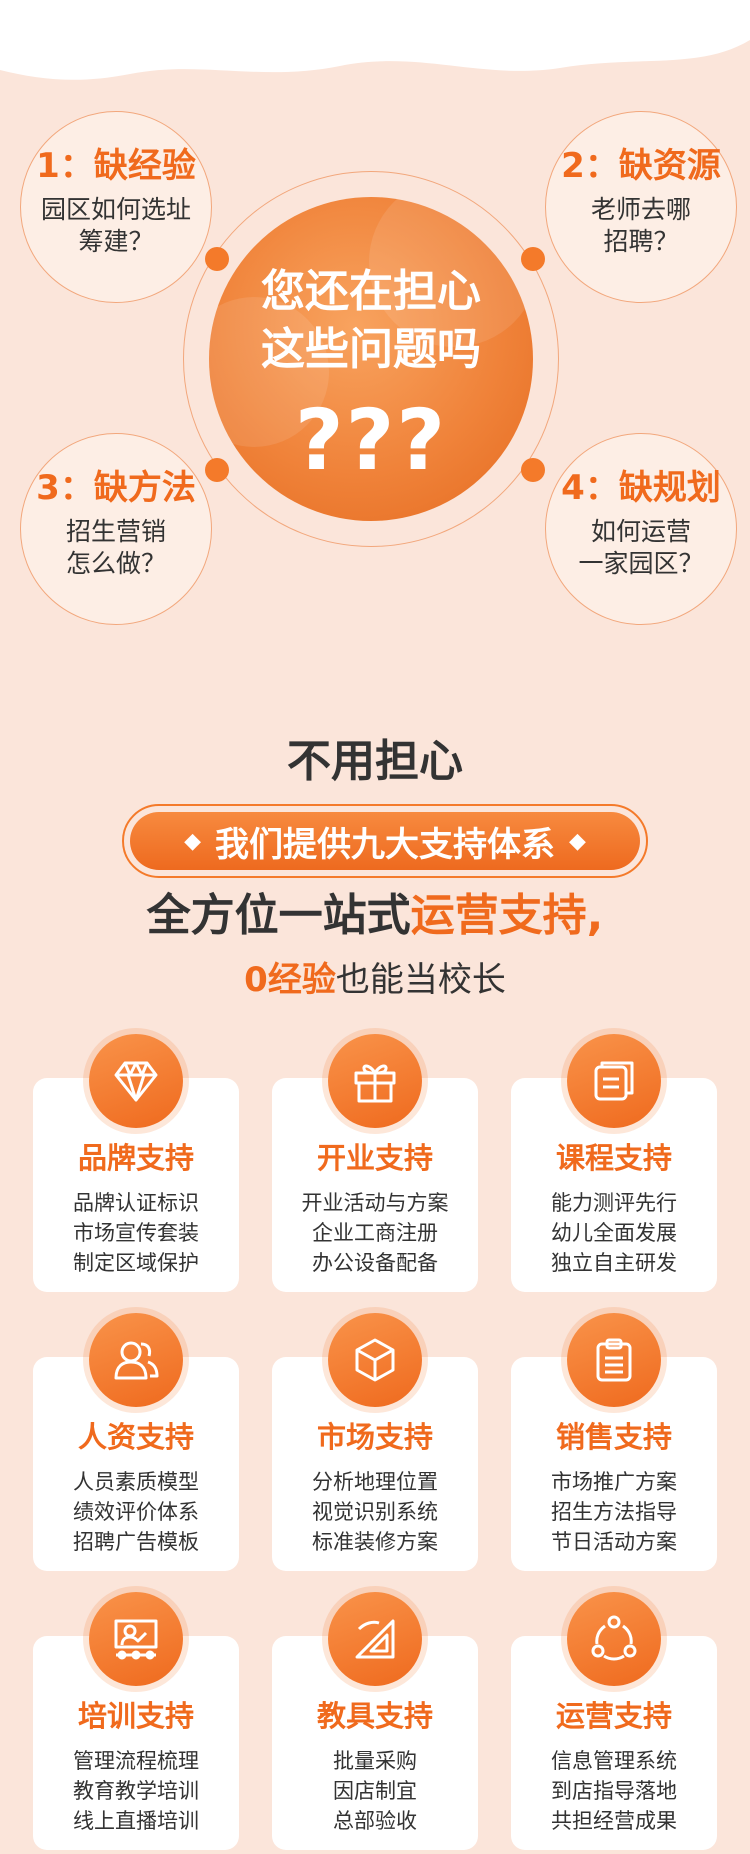 The height and width of the screenshot is (1854, 750). I want to click on card-title: 品牌支持, so click(135, 1158).